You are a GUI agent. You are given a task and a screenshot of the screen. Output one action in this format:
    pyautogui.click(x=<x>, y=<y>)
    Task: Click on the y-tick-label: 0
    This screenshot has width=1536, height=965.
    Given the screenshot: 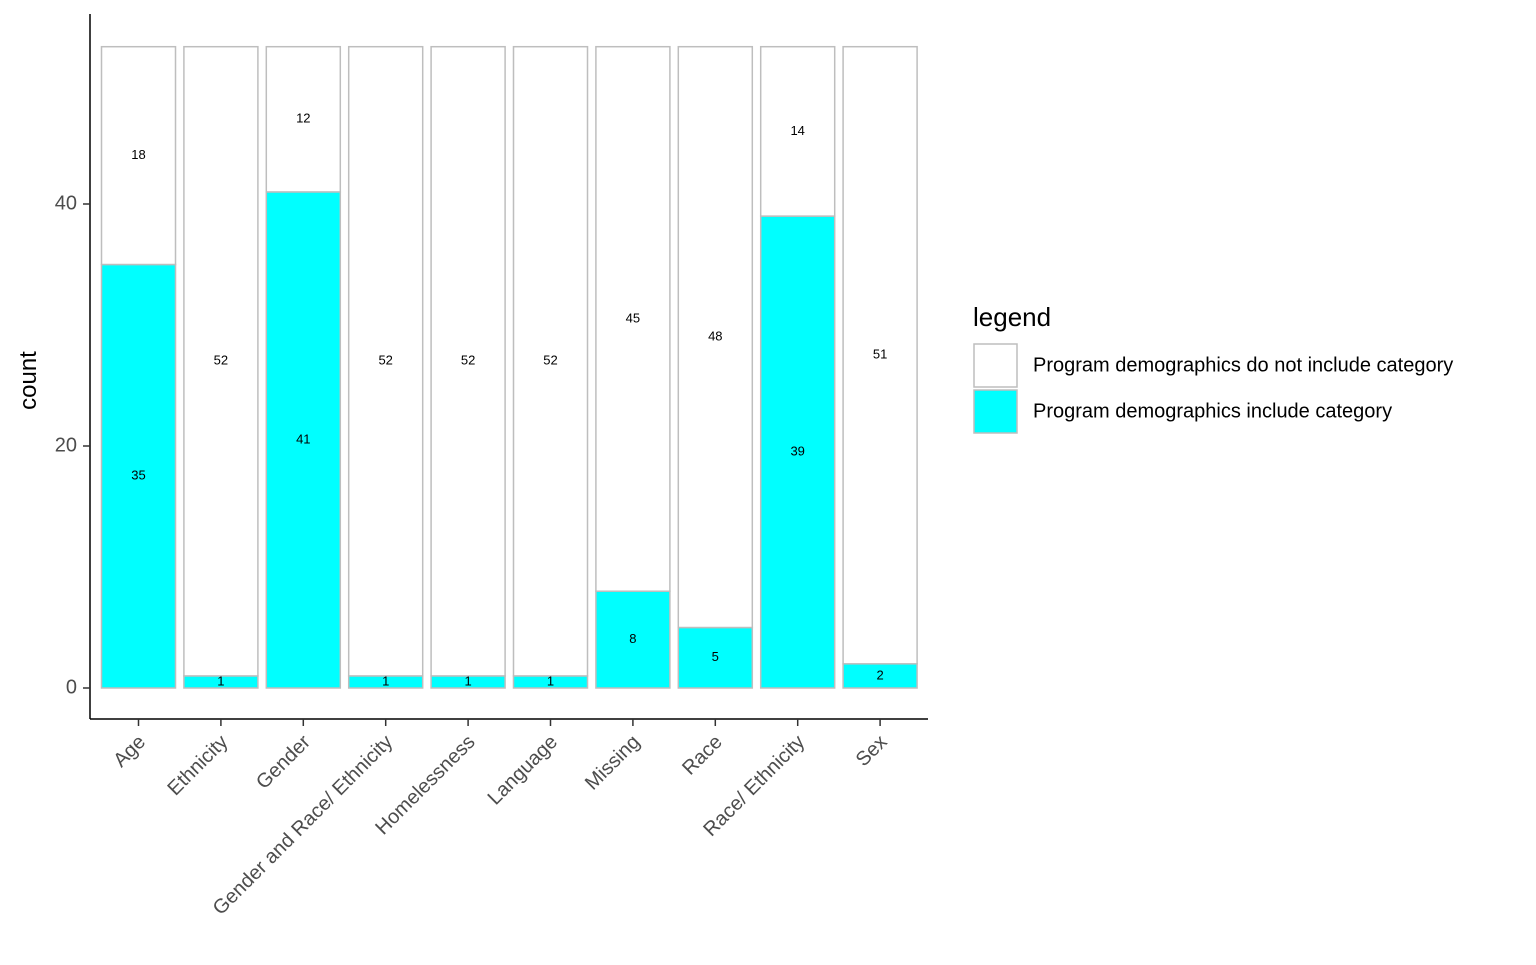 What is the action you would take?
    pyautogui.click(x=71, y=687)
    